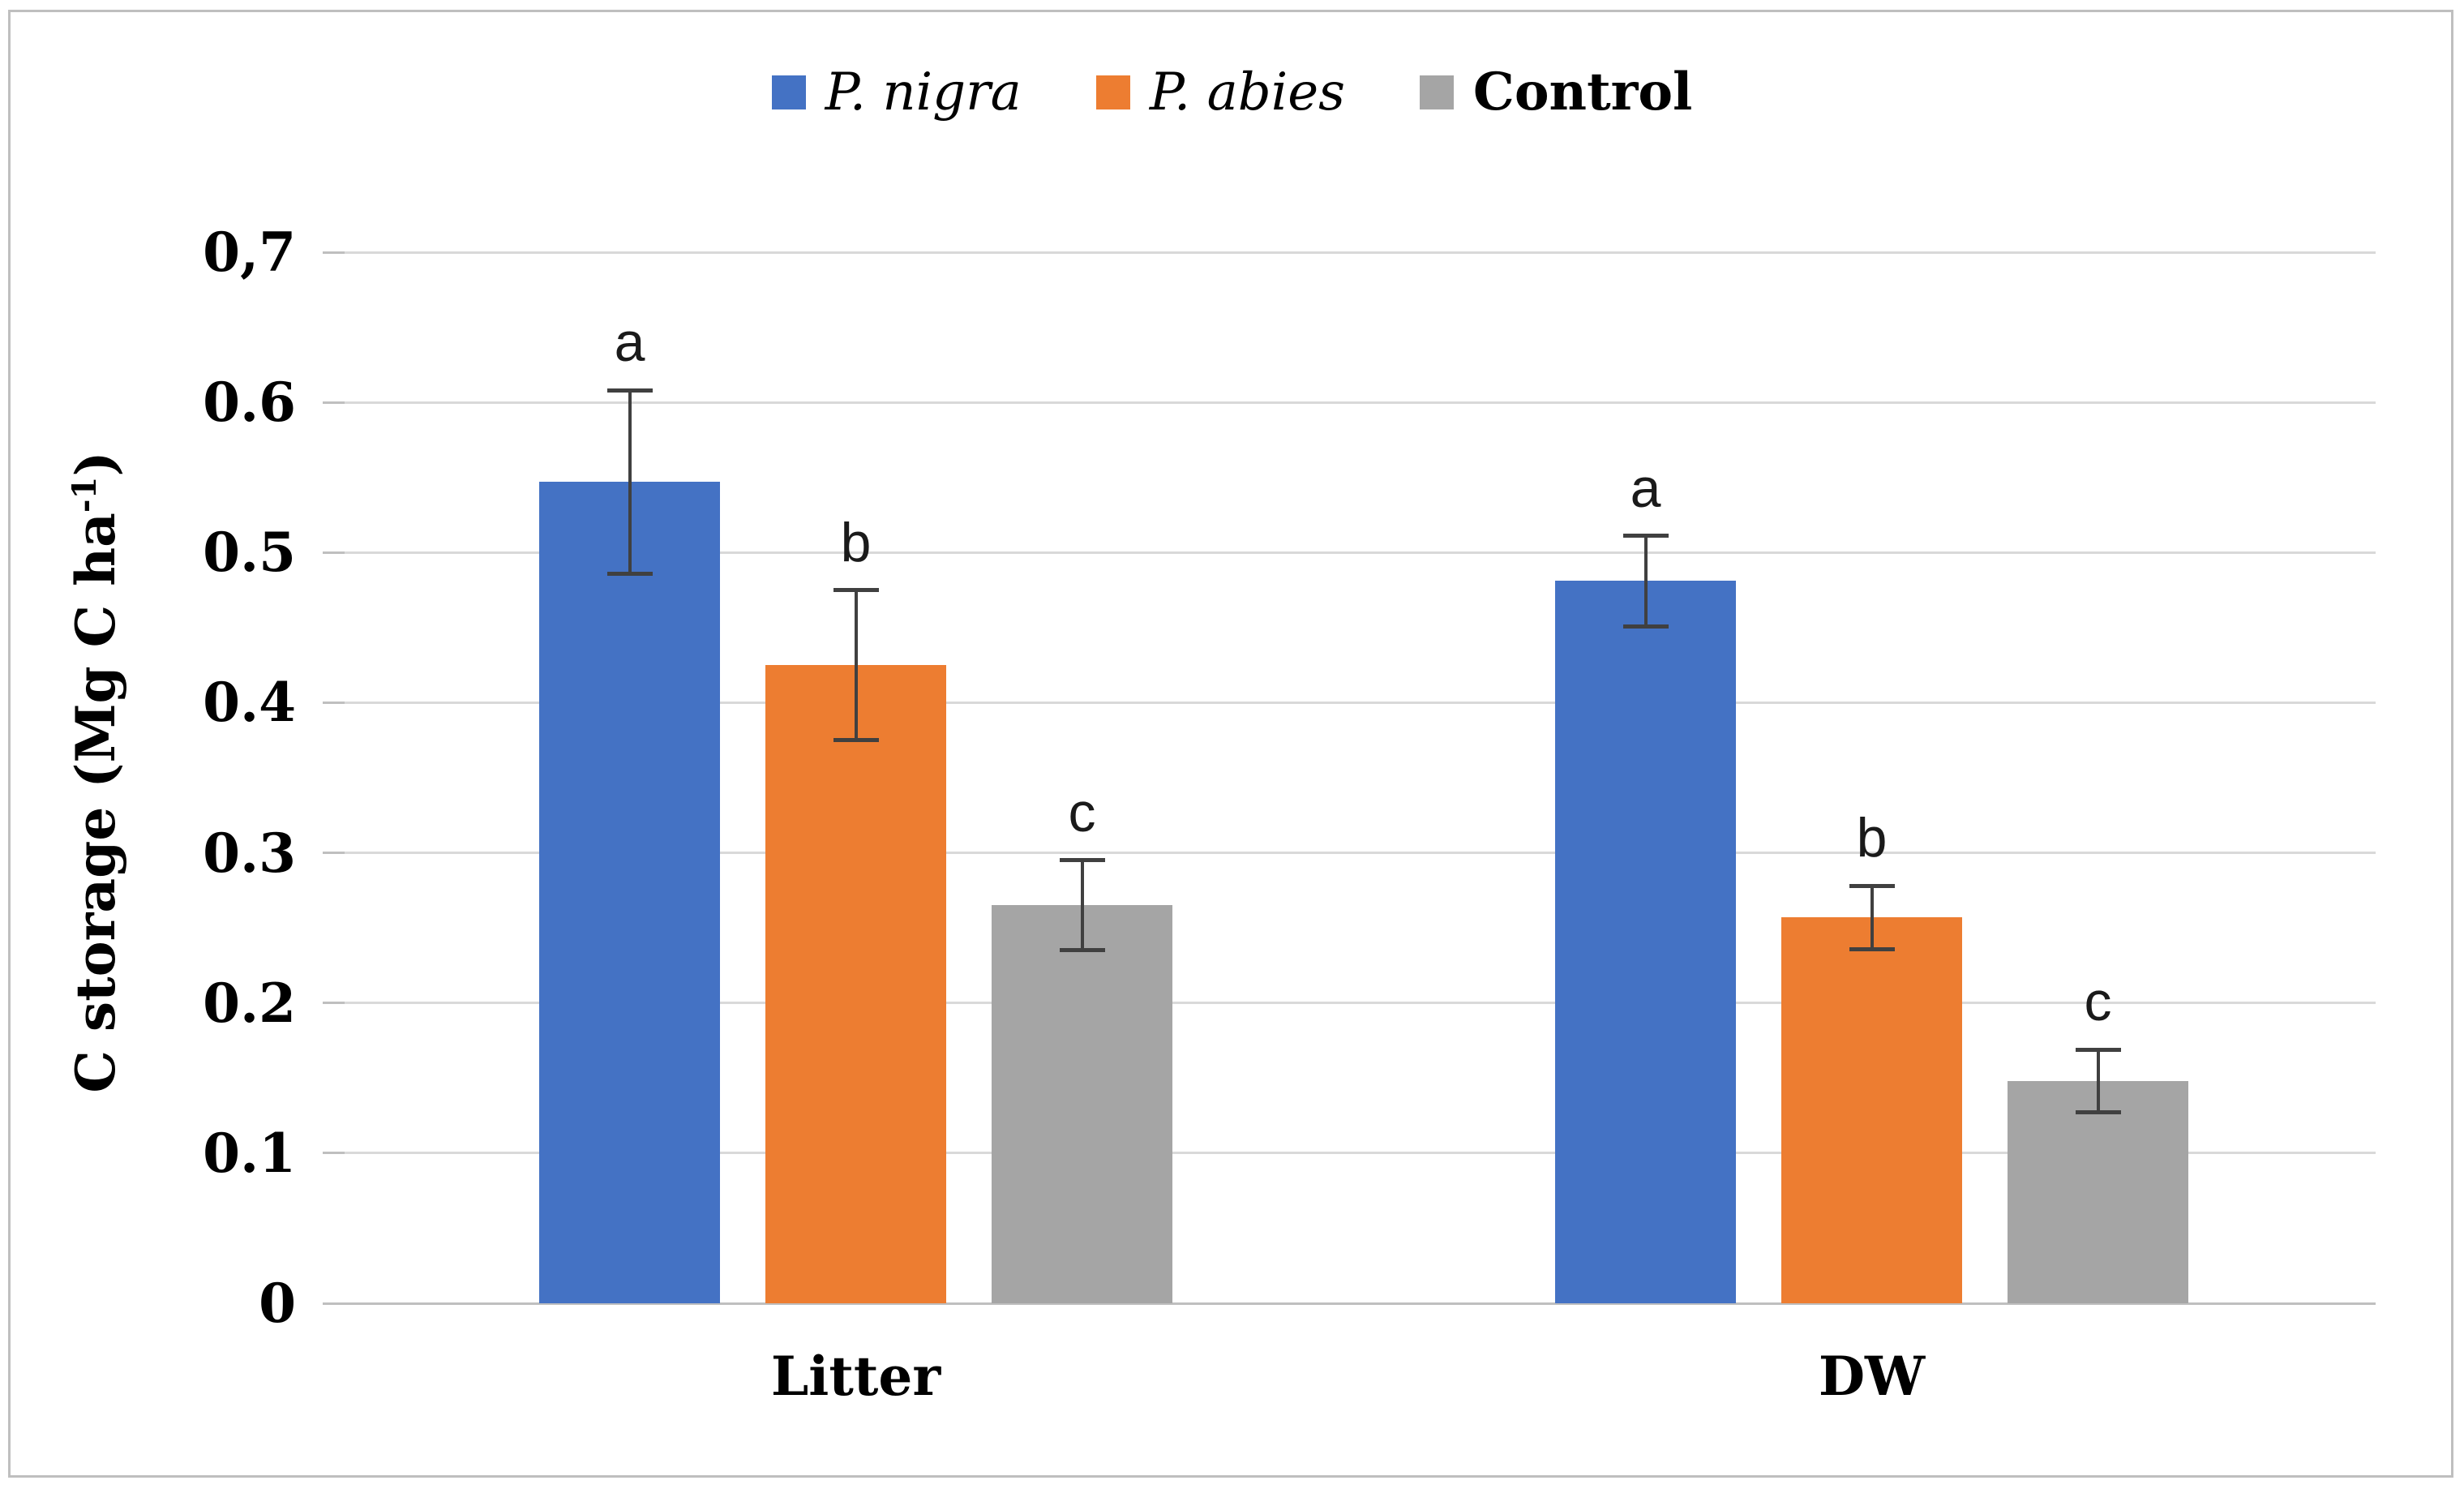 This screenshot has height=1489, width=2464. What do you see at coordinates (1436, 92) in the screenshot?
I see `legend-swatch-control` at bounding box center [1436, 92].